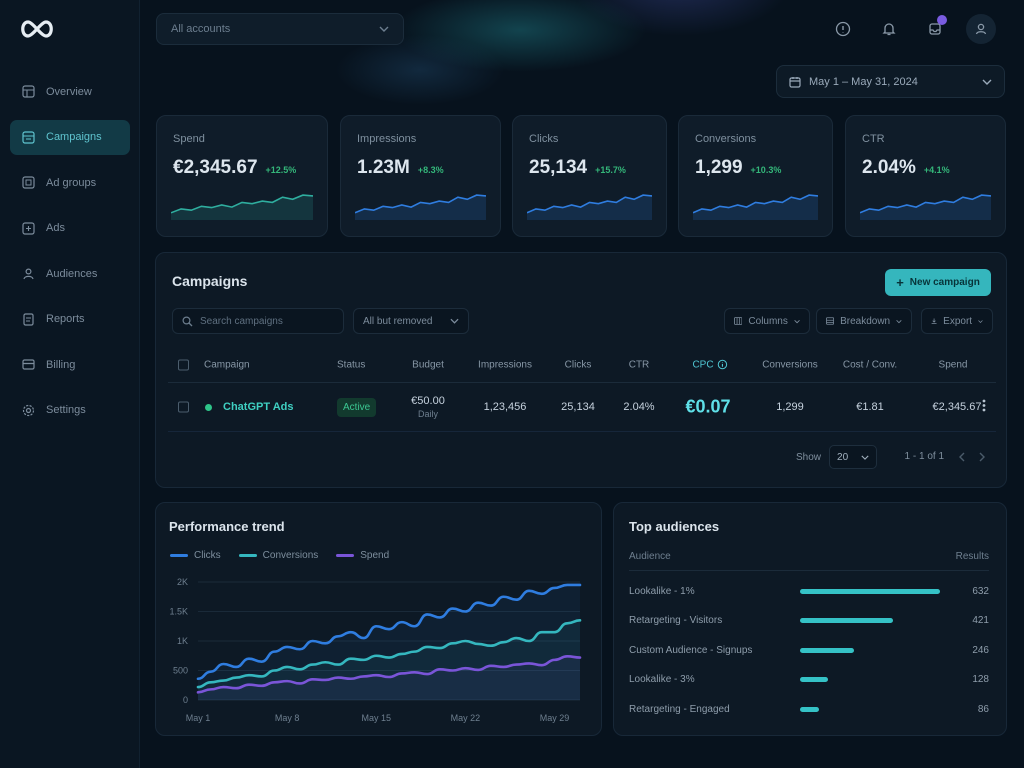 The width and height of the screenshot is (1024, 768). I want to click on checkbox-box, so click(183, 364).